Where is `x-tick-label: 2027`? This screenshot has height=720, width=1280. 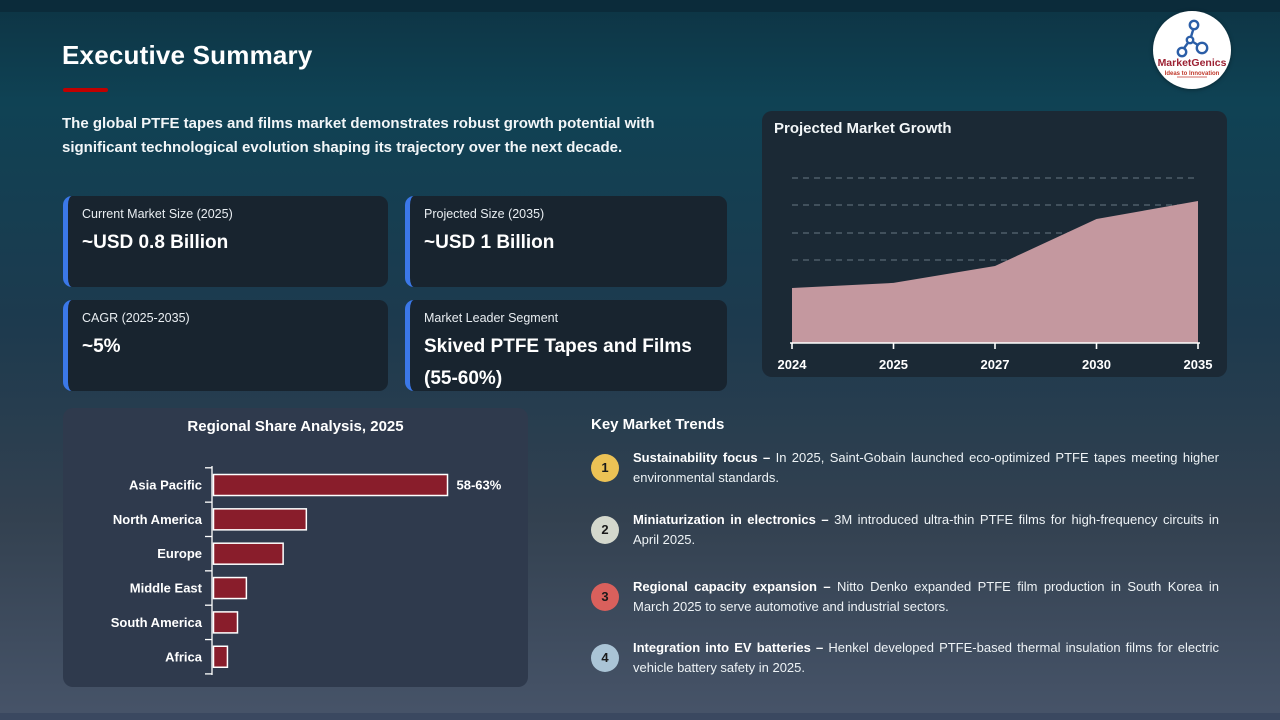 x-tick-label: 2027 is located at coordinates (995, 364).